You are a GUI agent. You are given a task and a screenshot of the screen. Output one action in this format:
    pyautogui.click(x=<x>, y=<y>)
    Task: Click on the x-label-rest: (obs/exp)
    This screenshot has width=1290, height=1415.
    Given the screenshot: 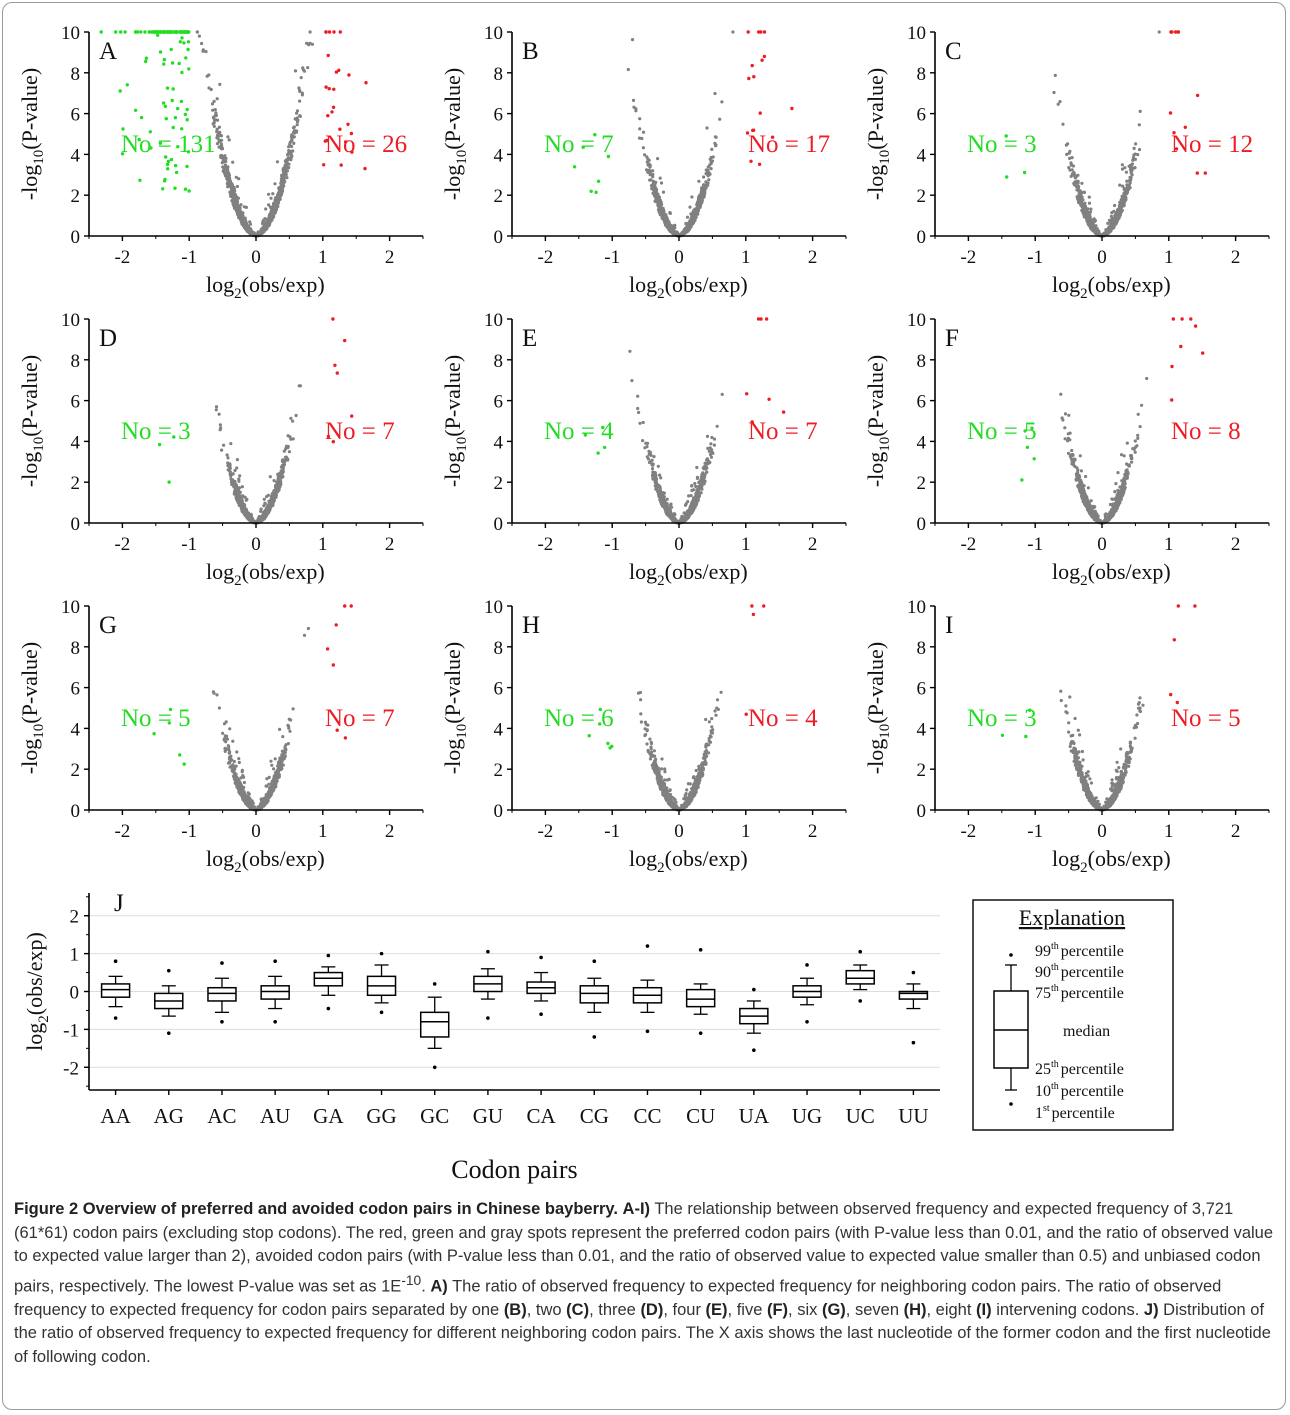 What is the action you would take?
    pyautogui.click(x=283, y=284)
    